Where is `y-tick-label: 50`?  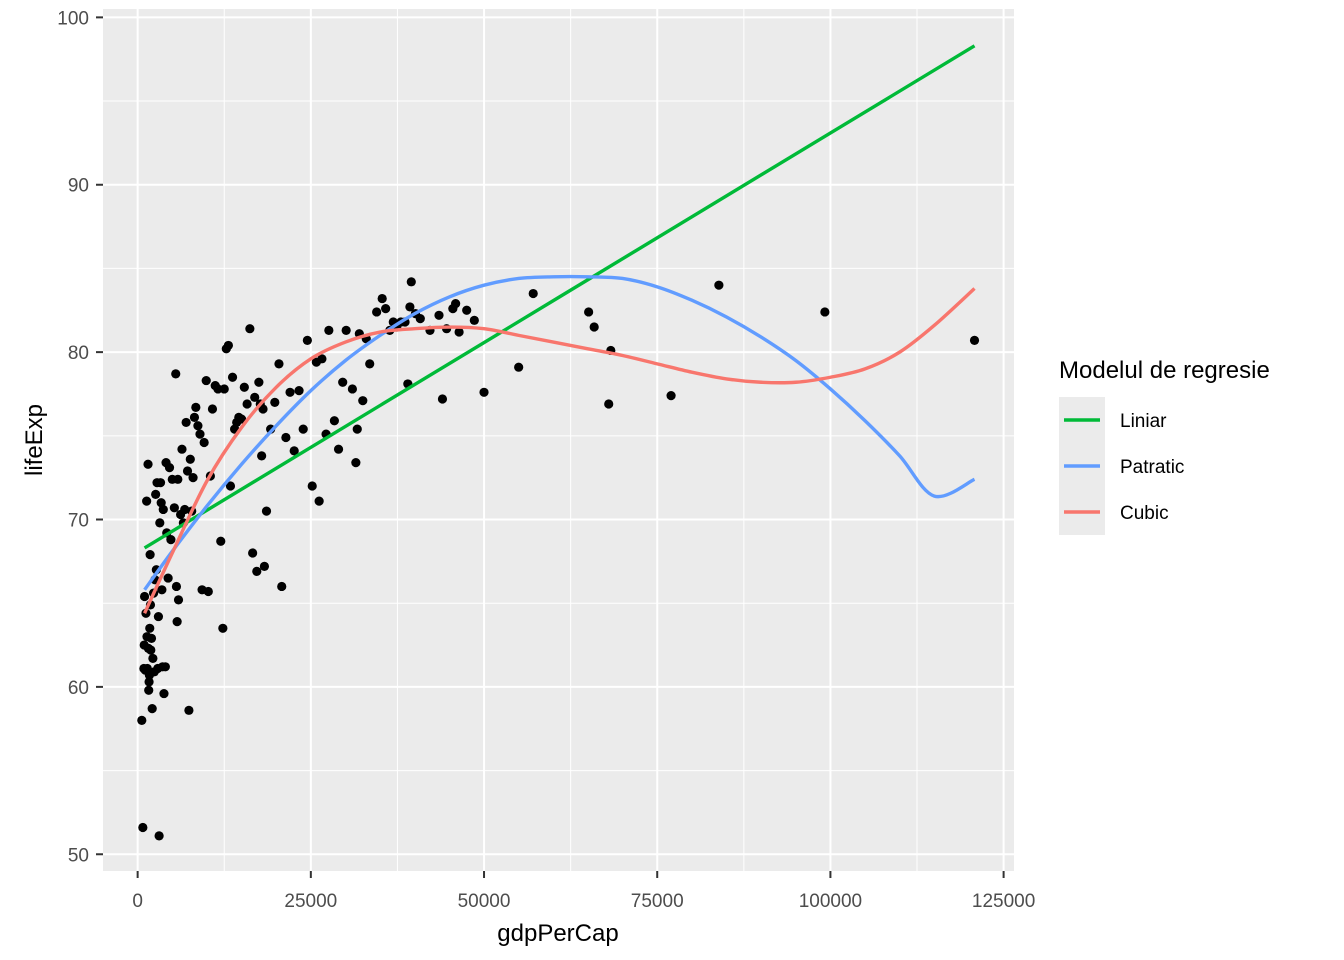
y-tick-label: 50 is located at coordinates (78, 855).